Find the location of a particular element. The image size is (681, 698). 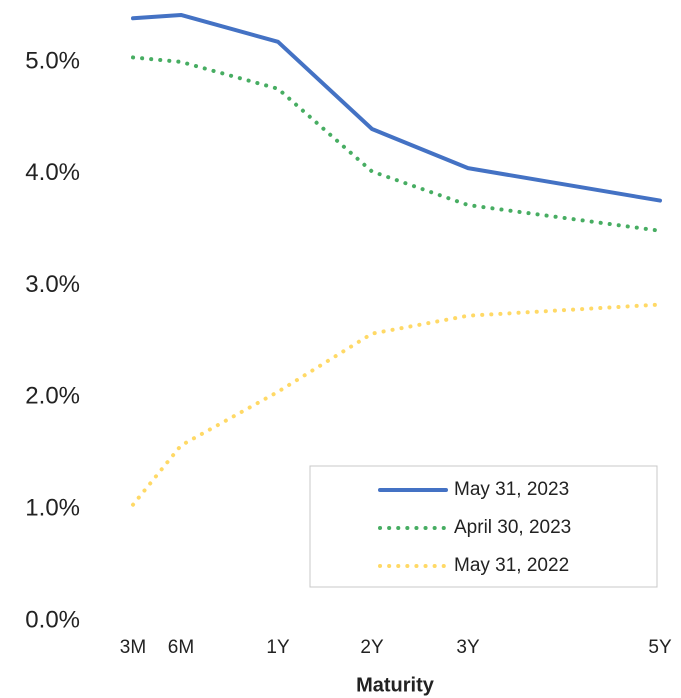

x-tick-label: 2Y is located at coordinates (372, 647).